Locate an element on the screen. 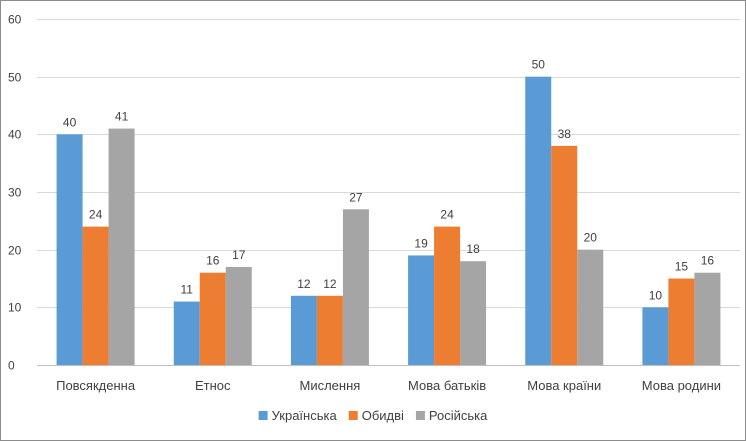 The image size is (746, 441). legend-label: Російська is located at coordinates (458, 415).